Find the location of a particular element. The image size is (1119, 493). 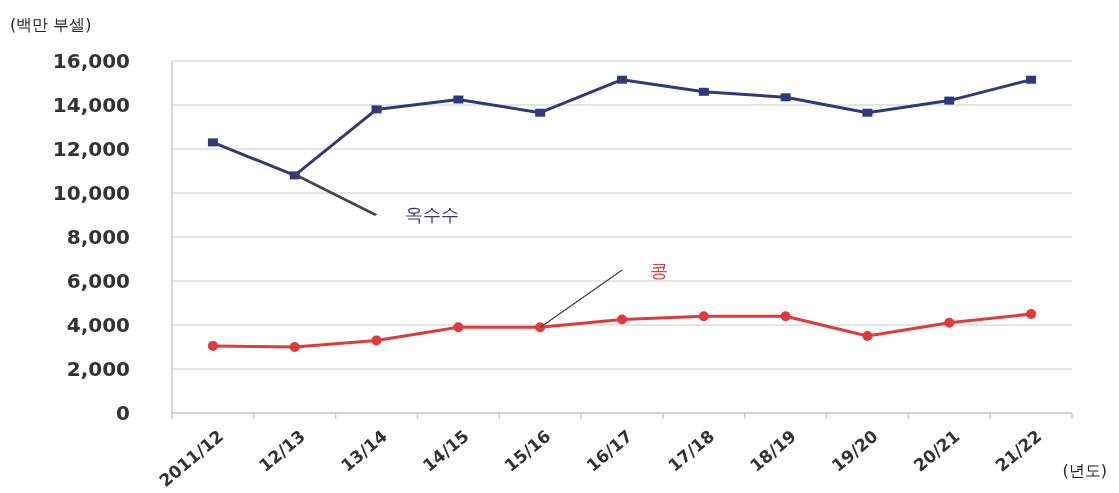

y-tick-label: 6,000 is located at coordinates (98, 281).